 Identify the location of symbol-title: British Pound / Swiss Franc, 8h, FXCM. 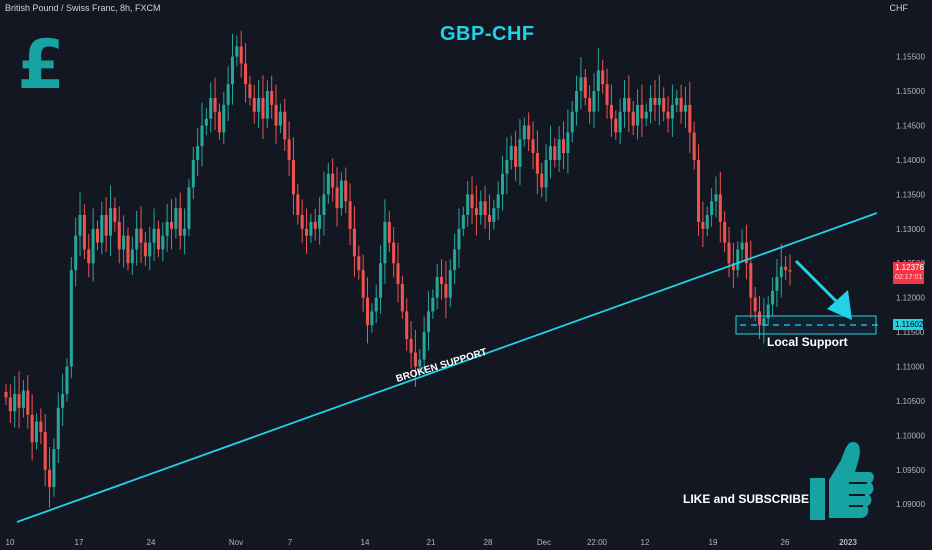
(83, 8).